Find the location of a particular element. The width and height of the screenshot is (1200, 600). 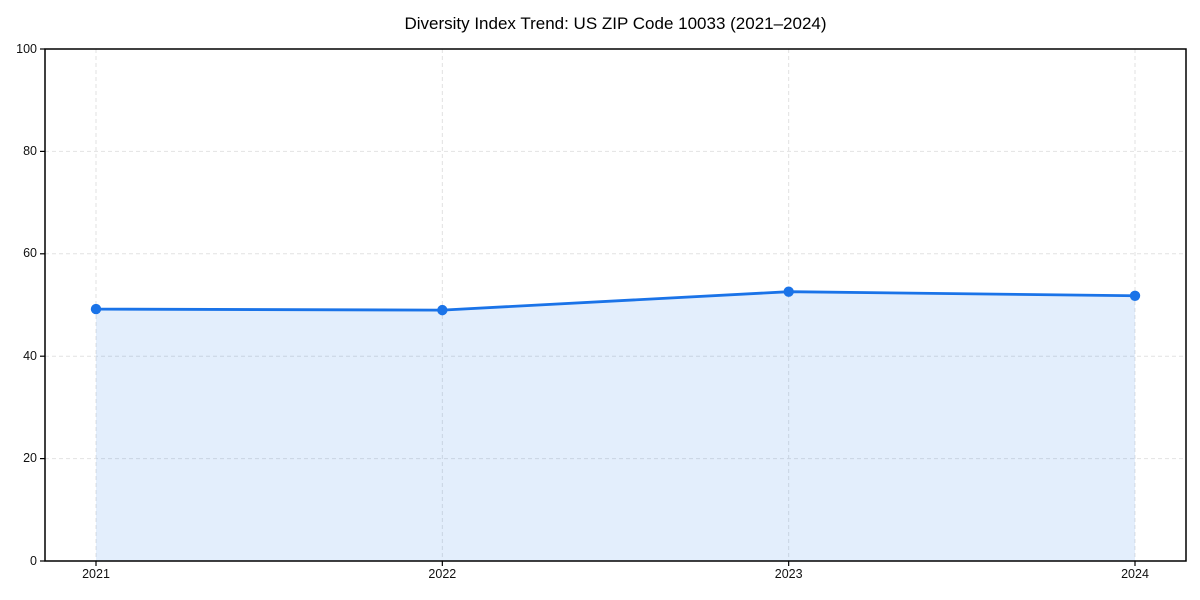

y-tick-label: 40 is located at coordinates (30, 355).